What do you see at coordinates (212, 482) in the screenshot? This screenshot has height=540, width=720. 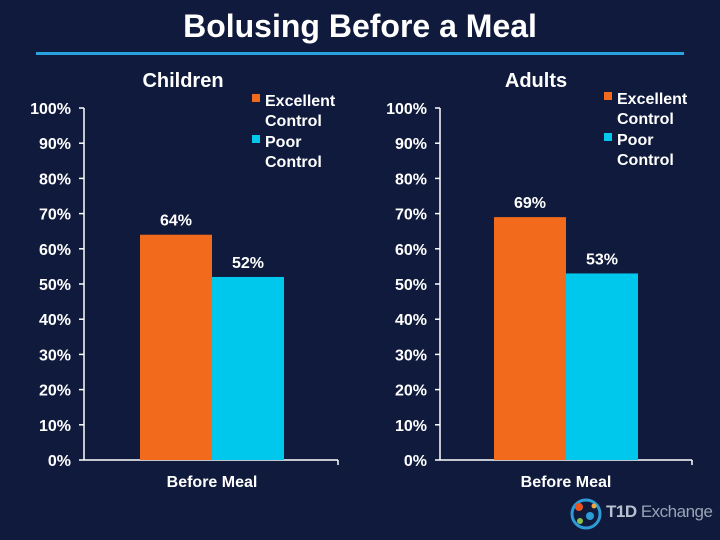 I see `category-label-0: Before Meal` at bounding box center [212, 482].